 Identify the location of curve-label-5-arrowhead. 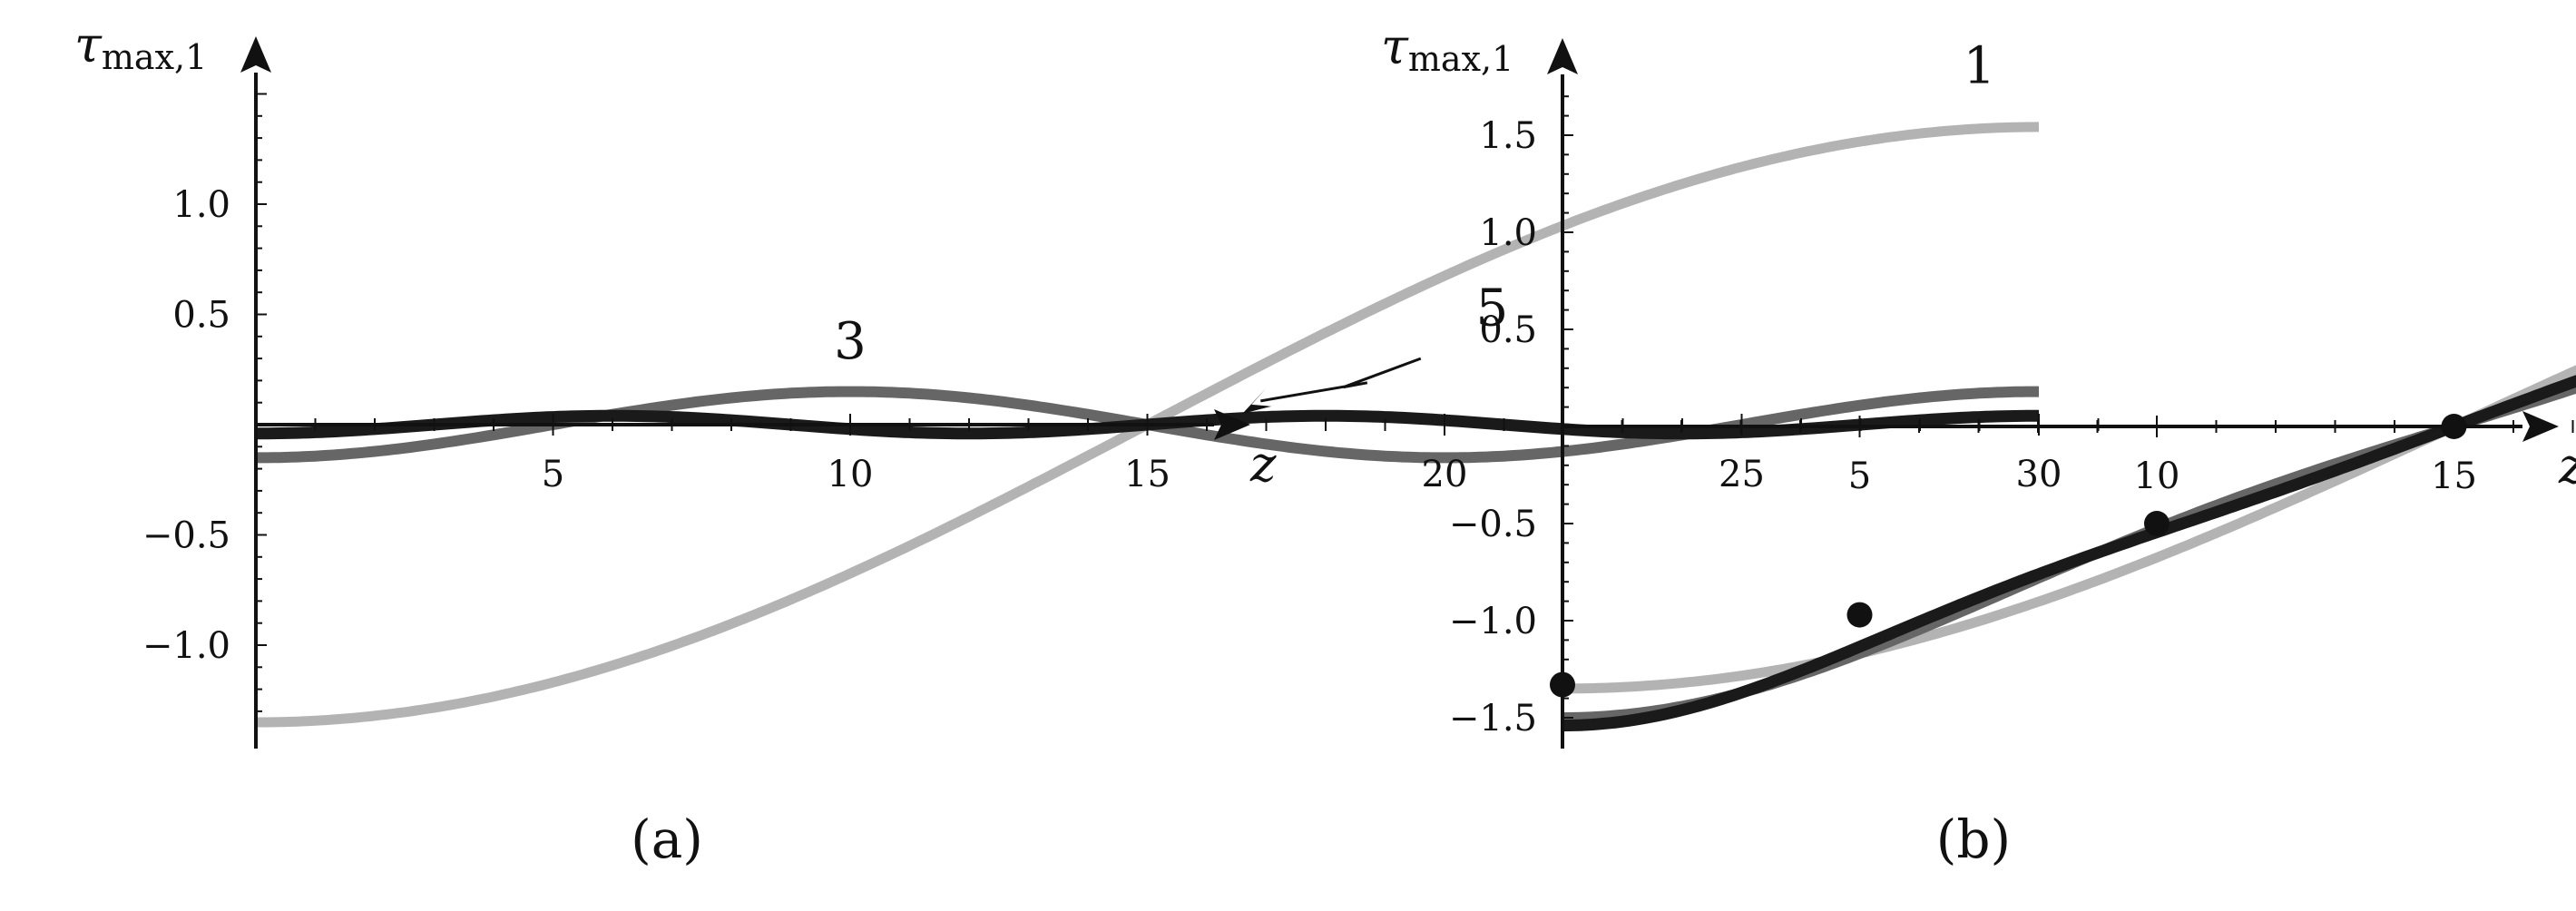
(1257, 400).